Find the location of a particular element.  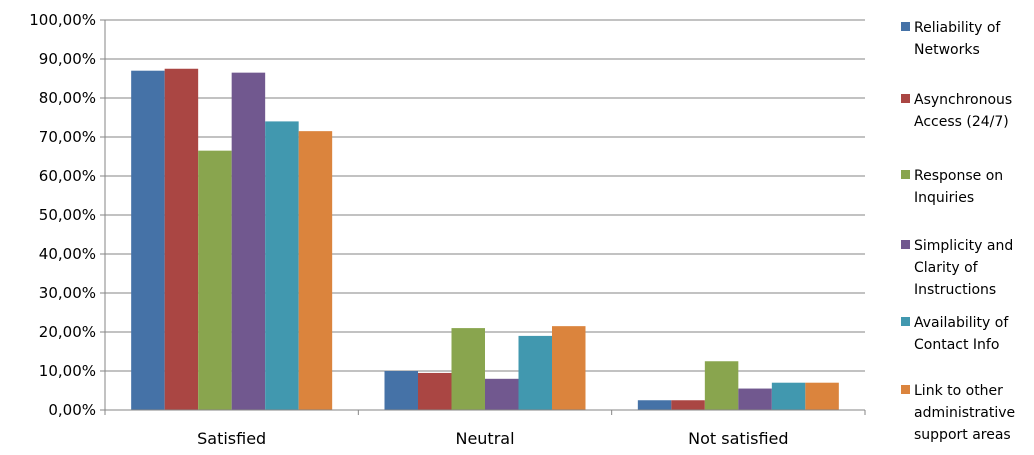

y-tick-label: 100,00% is located at coordinates (62, 20).